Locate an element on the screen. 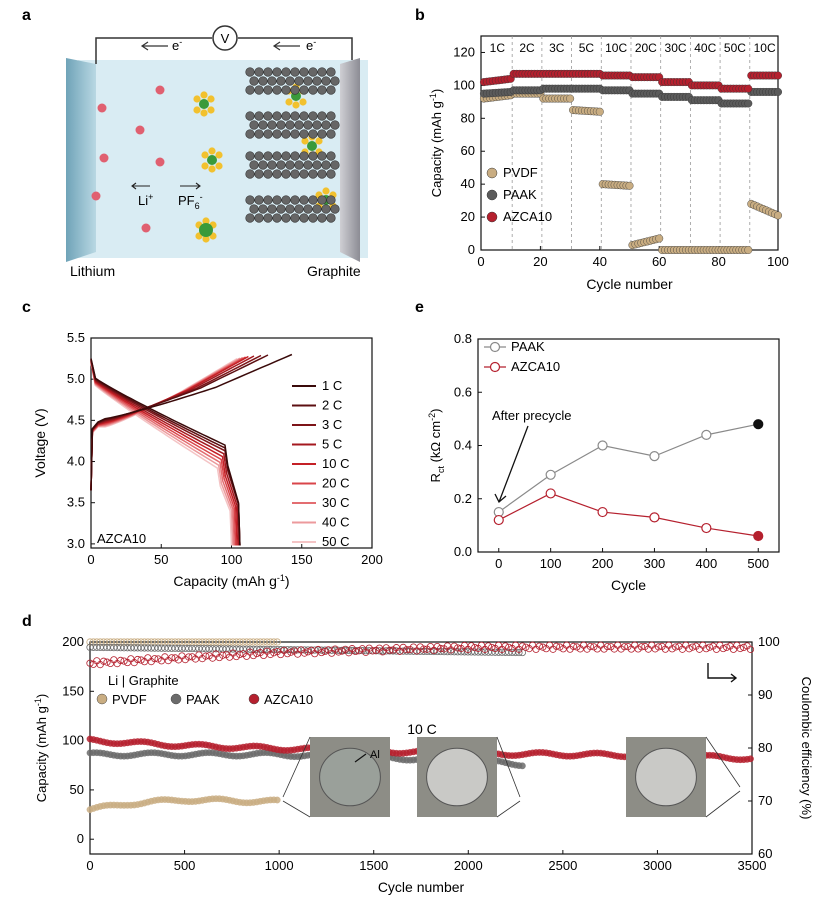 The width and height of the screenshot is (824, 908). right-axis-arrow-icon is located at coordinates (722, 673).